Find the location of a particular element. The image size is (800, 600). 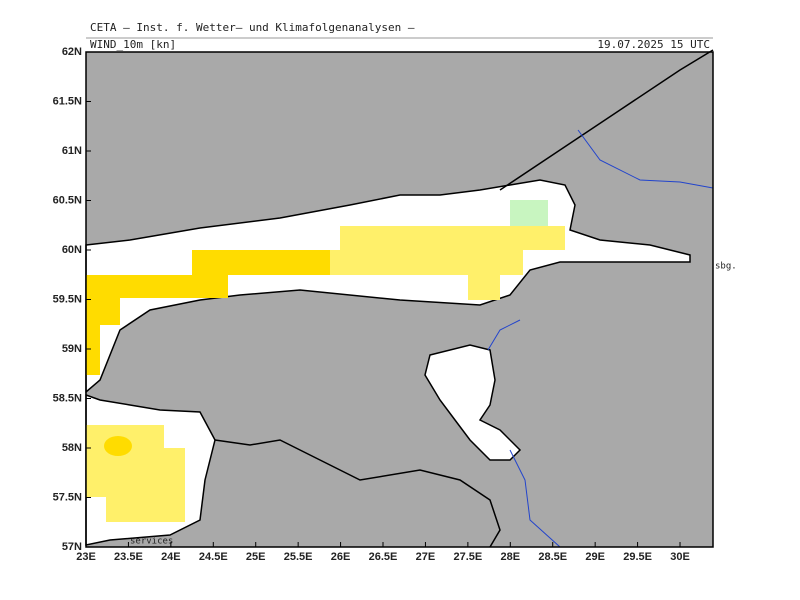

station-label: sbg. is located at coordinates (726, 267).